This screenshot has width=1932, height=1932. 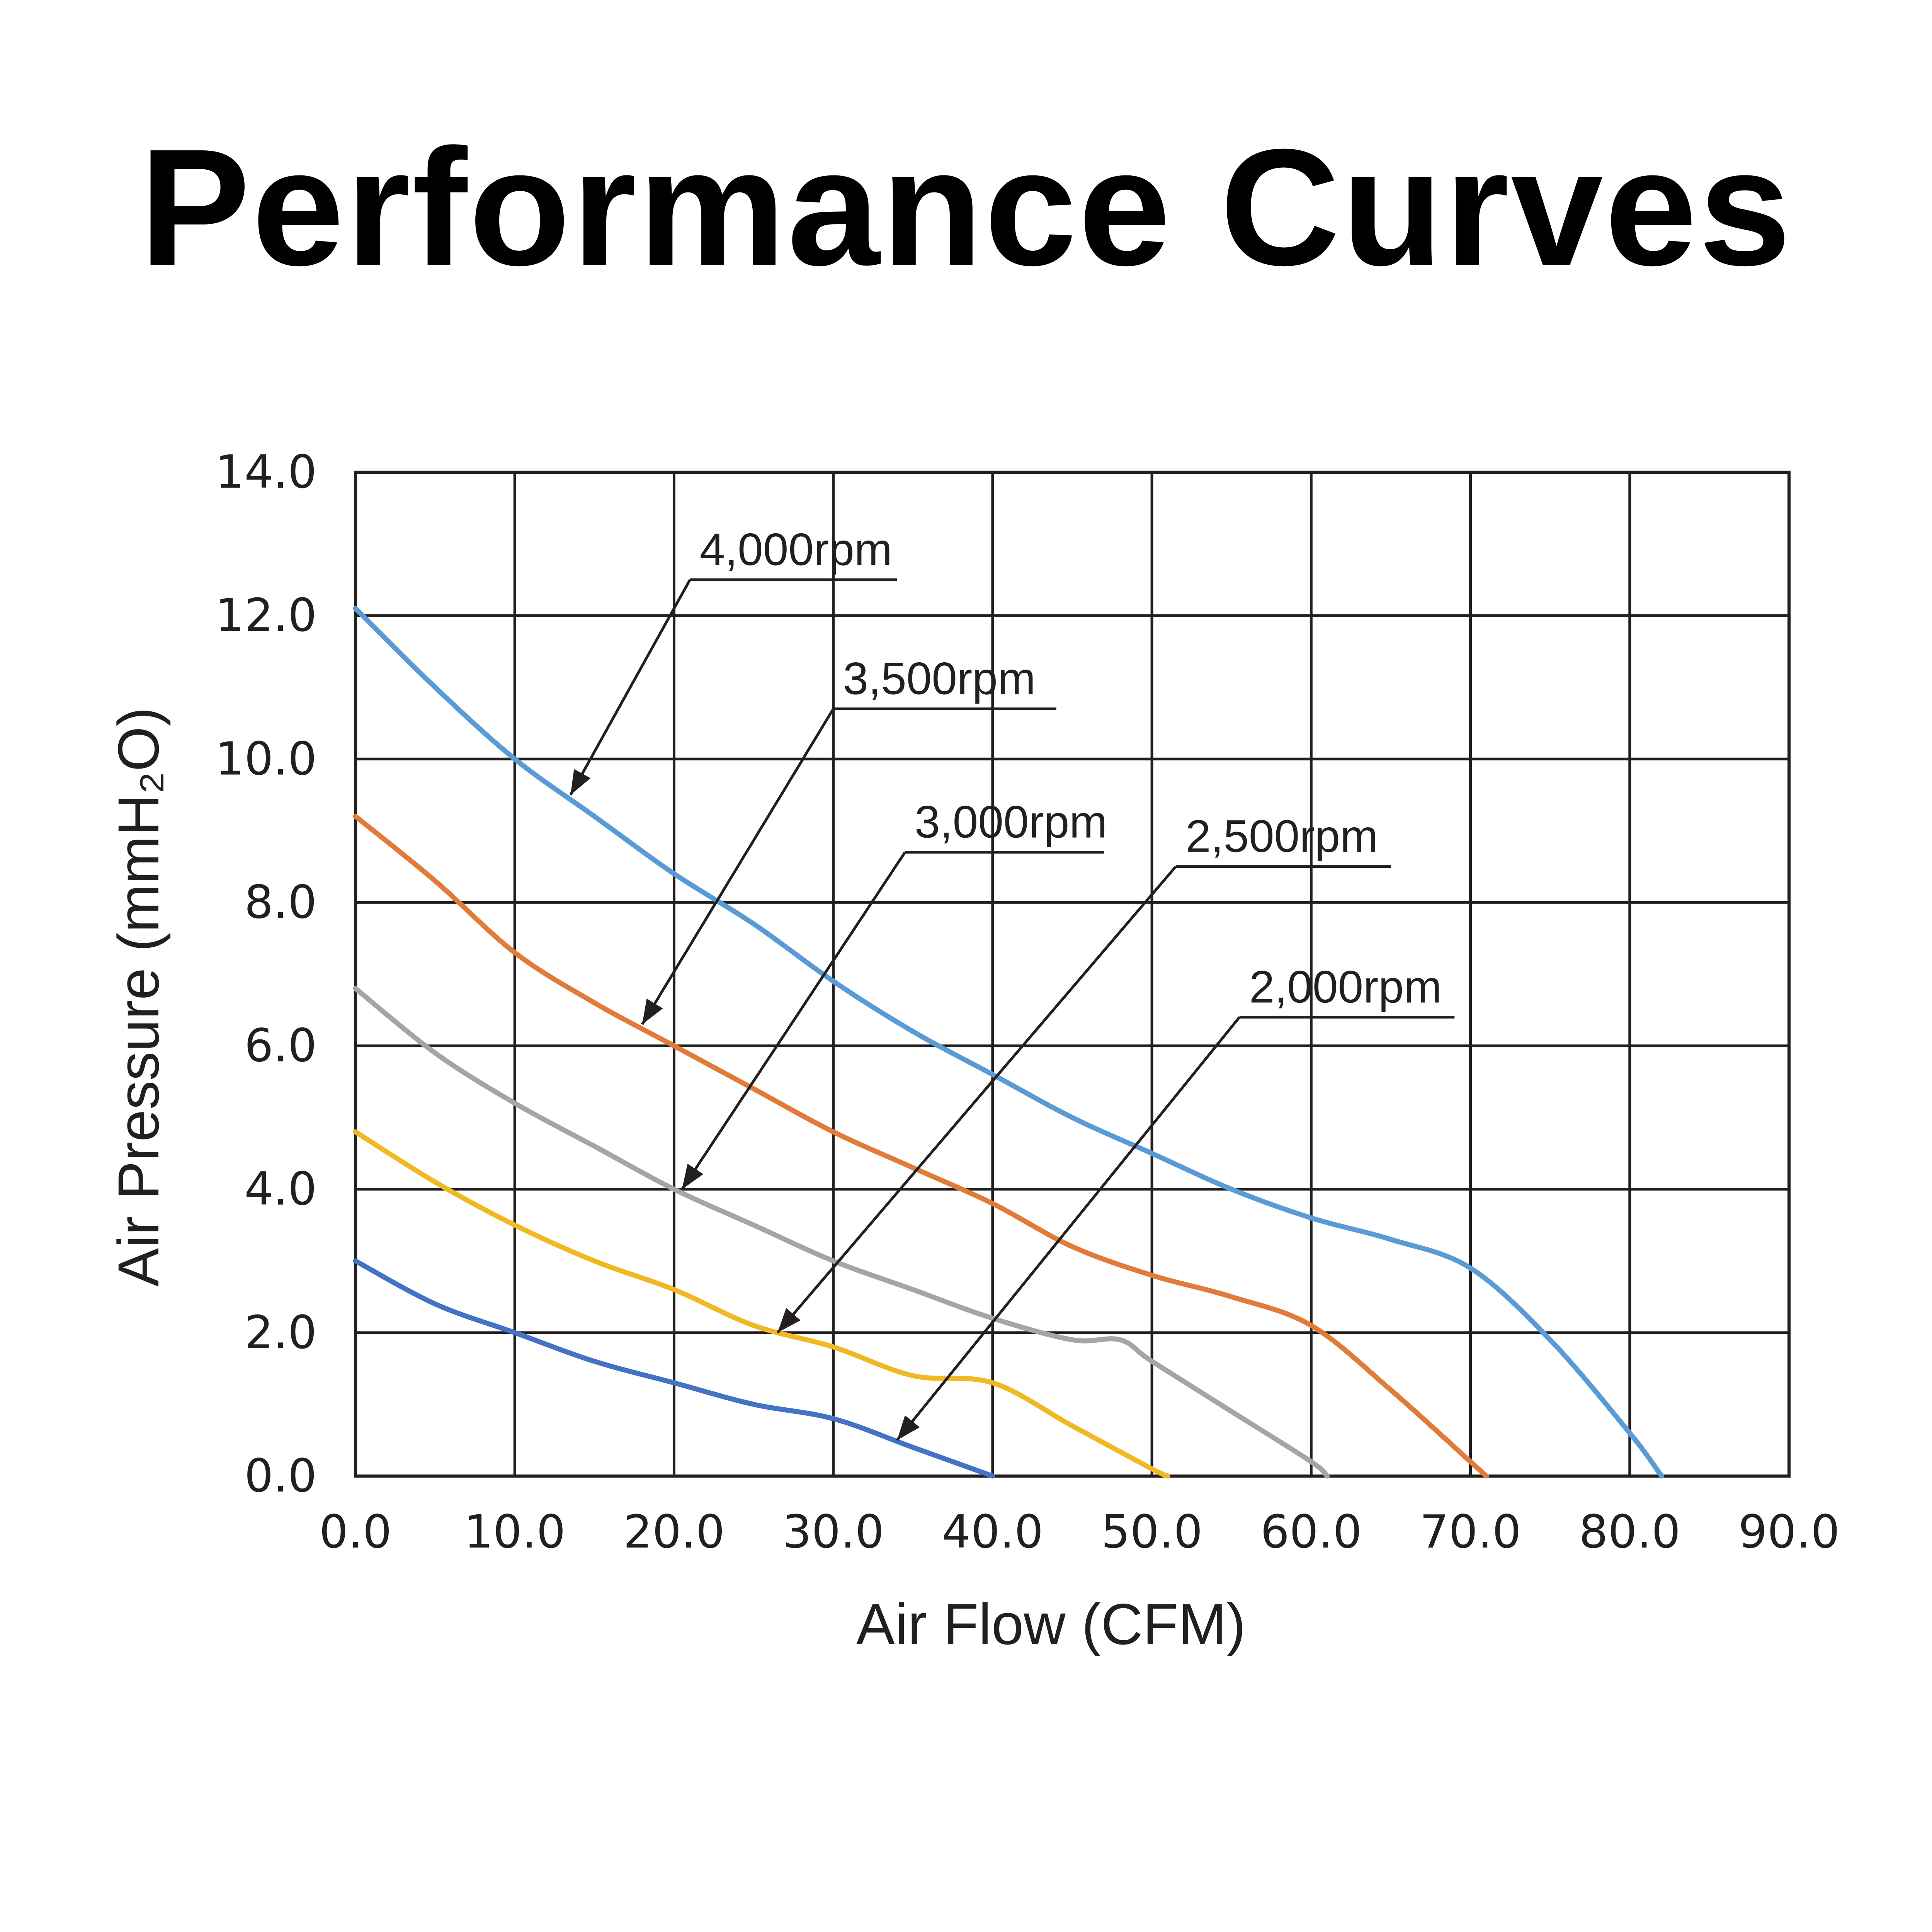 I want to click on x-tick-label-9: 90.0, so click(x=1789, y=1532).